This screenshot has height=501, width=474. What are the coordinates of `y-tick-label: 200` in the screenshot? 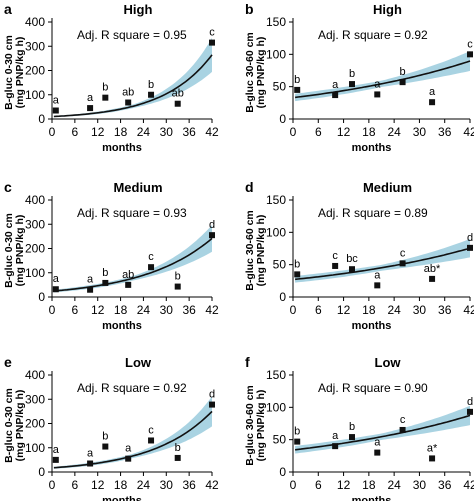 It's located at (35, 424).